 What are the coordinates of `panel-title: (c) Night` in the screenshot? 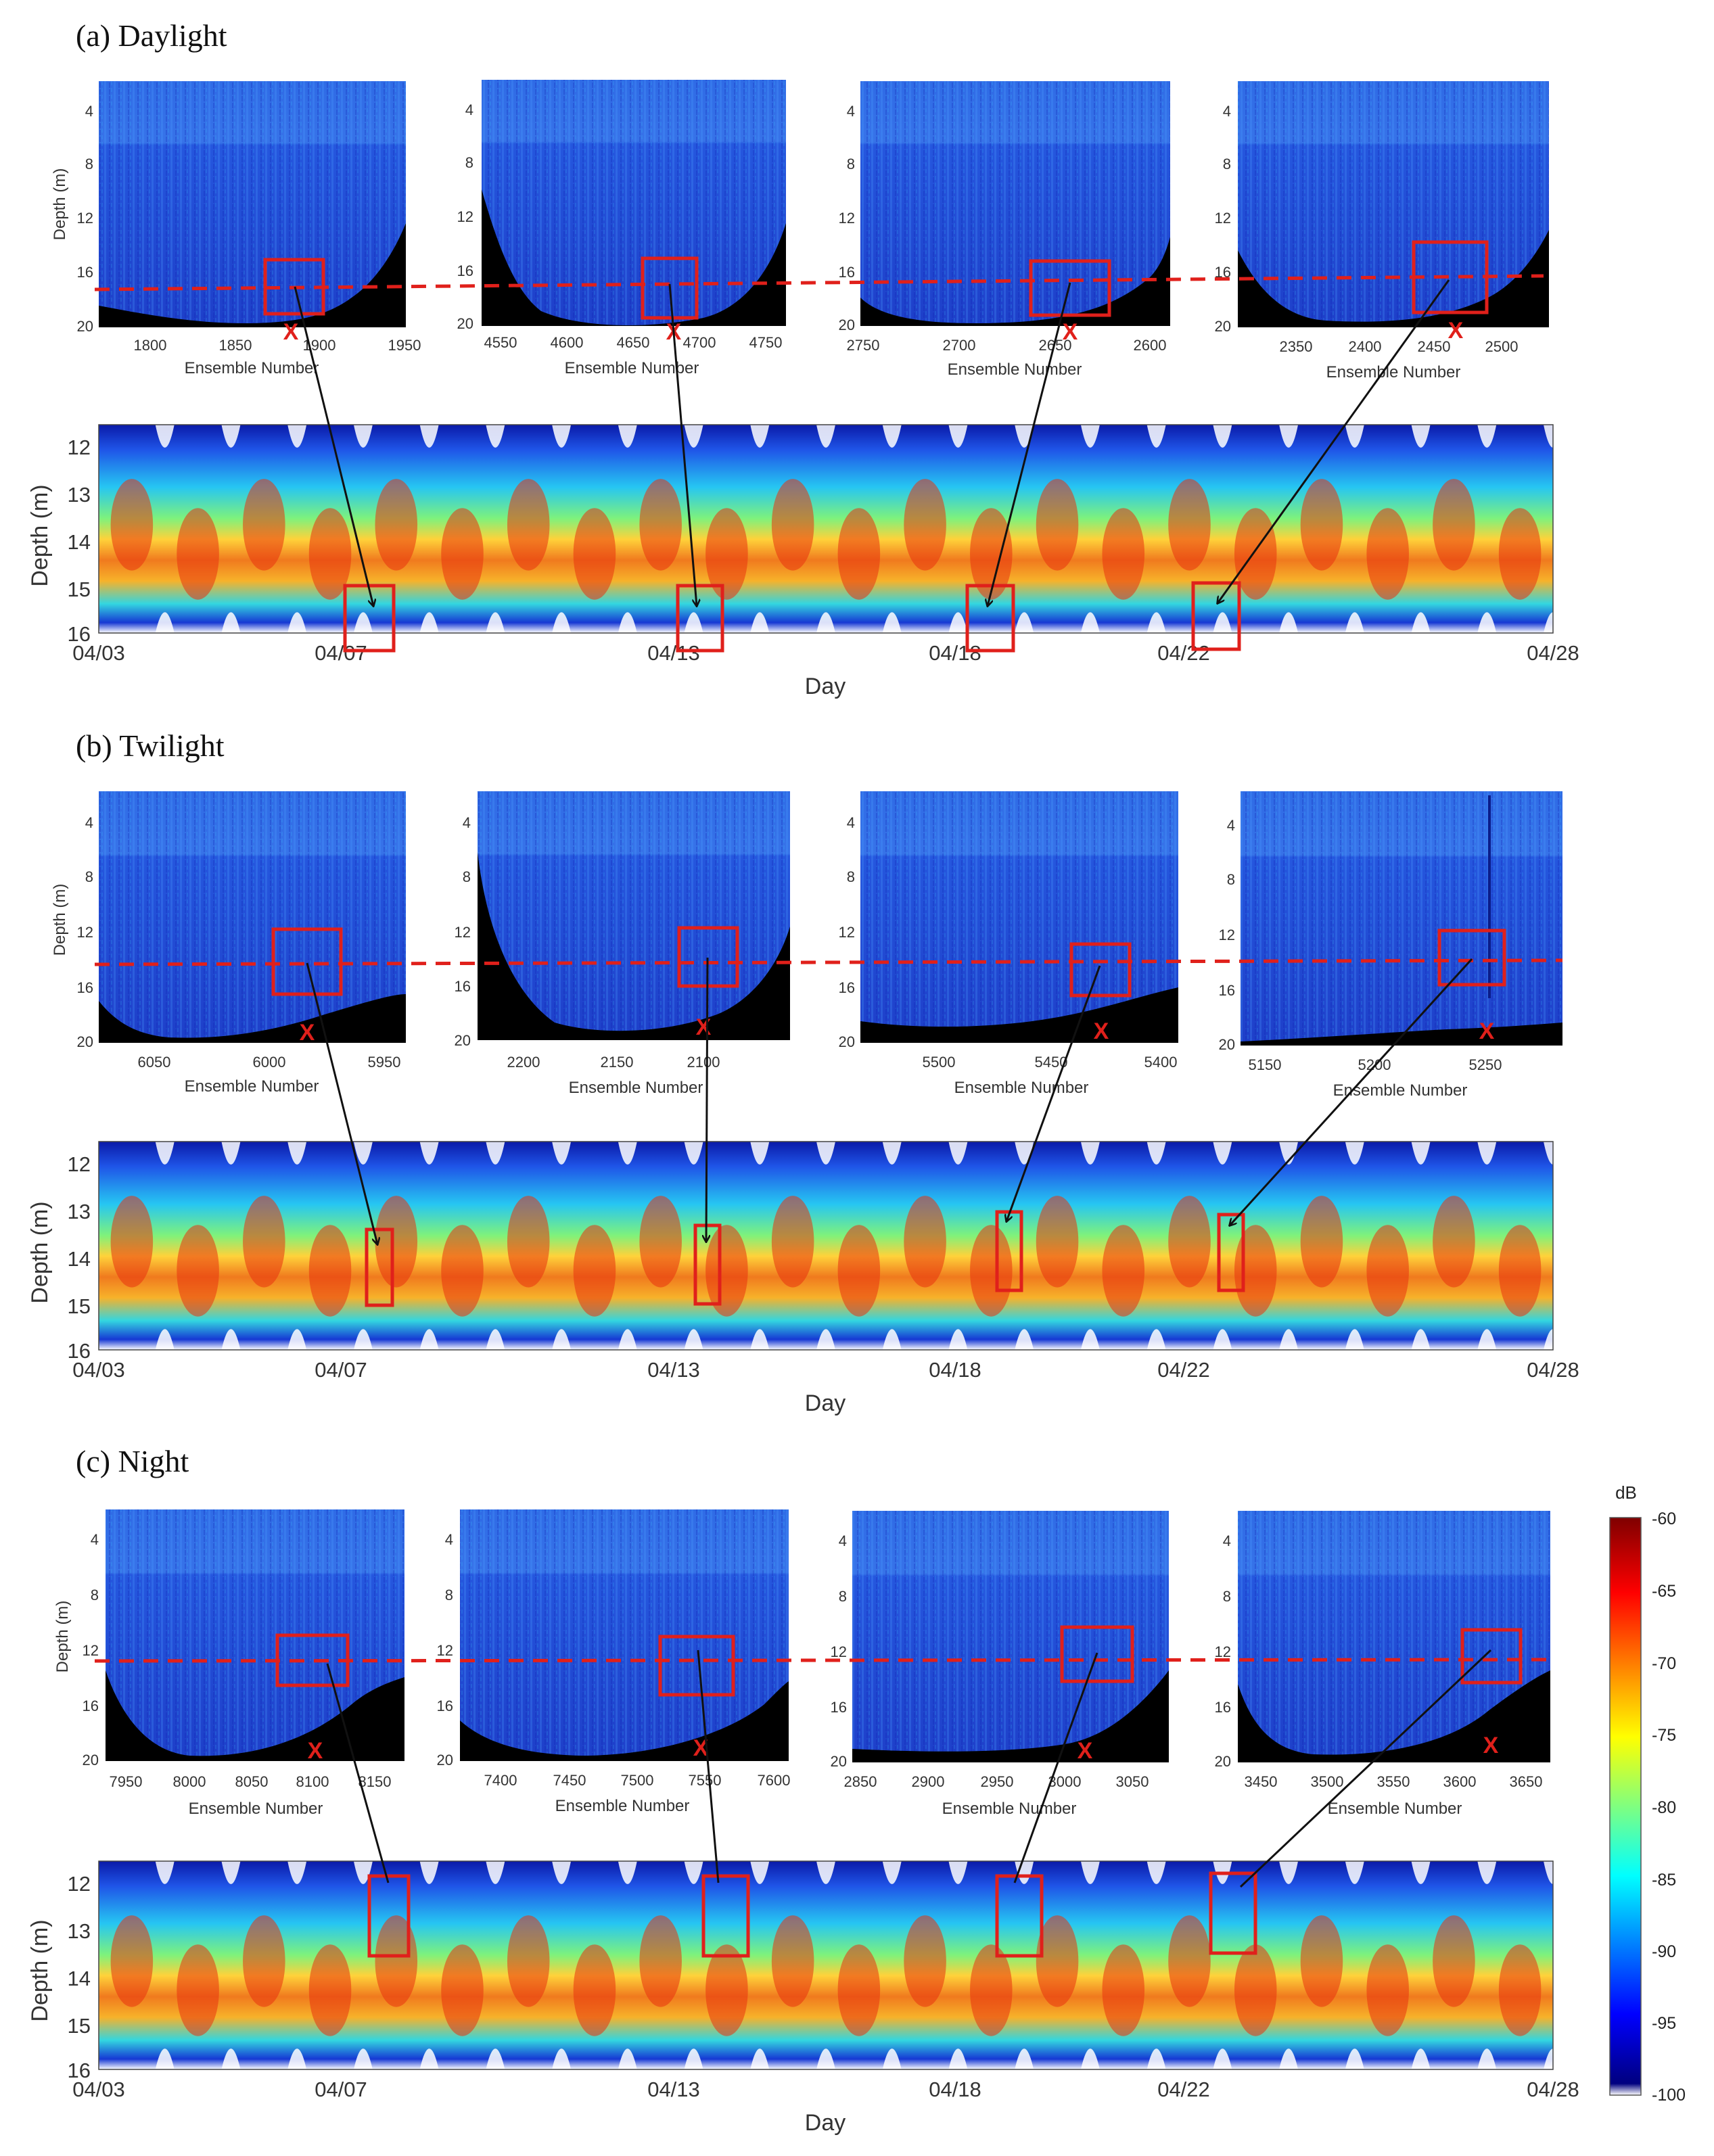 It's located at (132, 1461).